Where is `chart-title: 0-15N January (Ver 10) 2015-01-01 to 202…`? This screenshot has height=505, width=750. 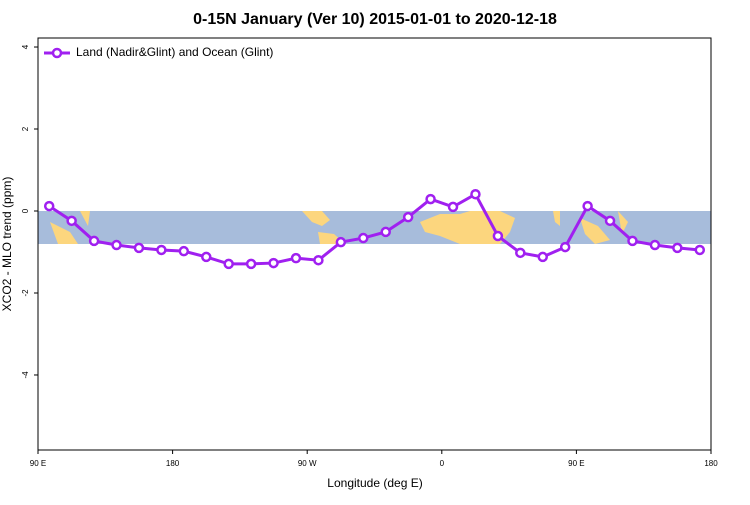
chart-title: 0-15N January (Ver 10) 2015-01-01 to 202… is located at coordinates (375, 19).